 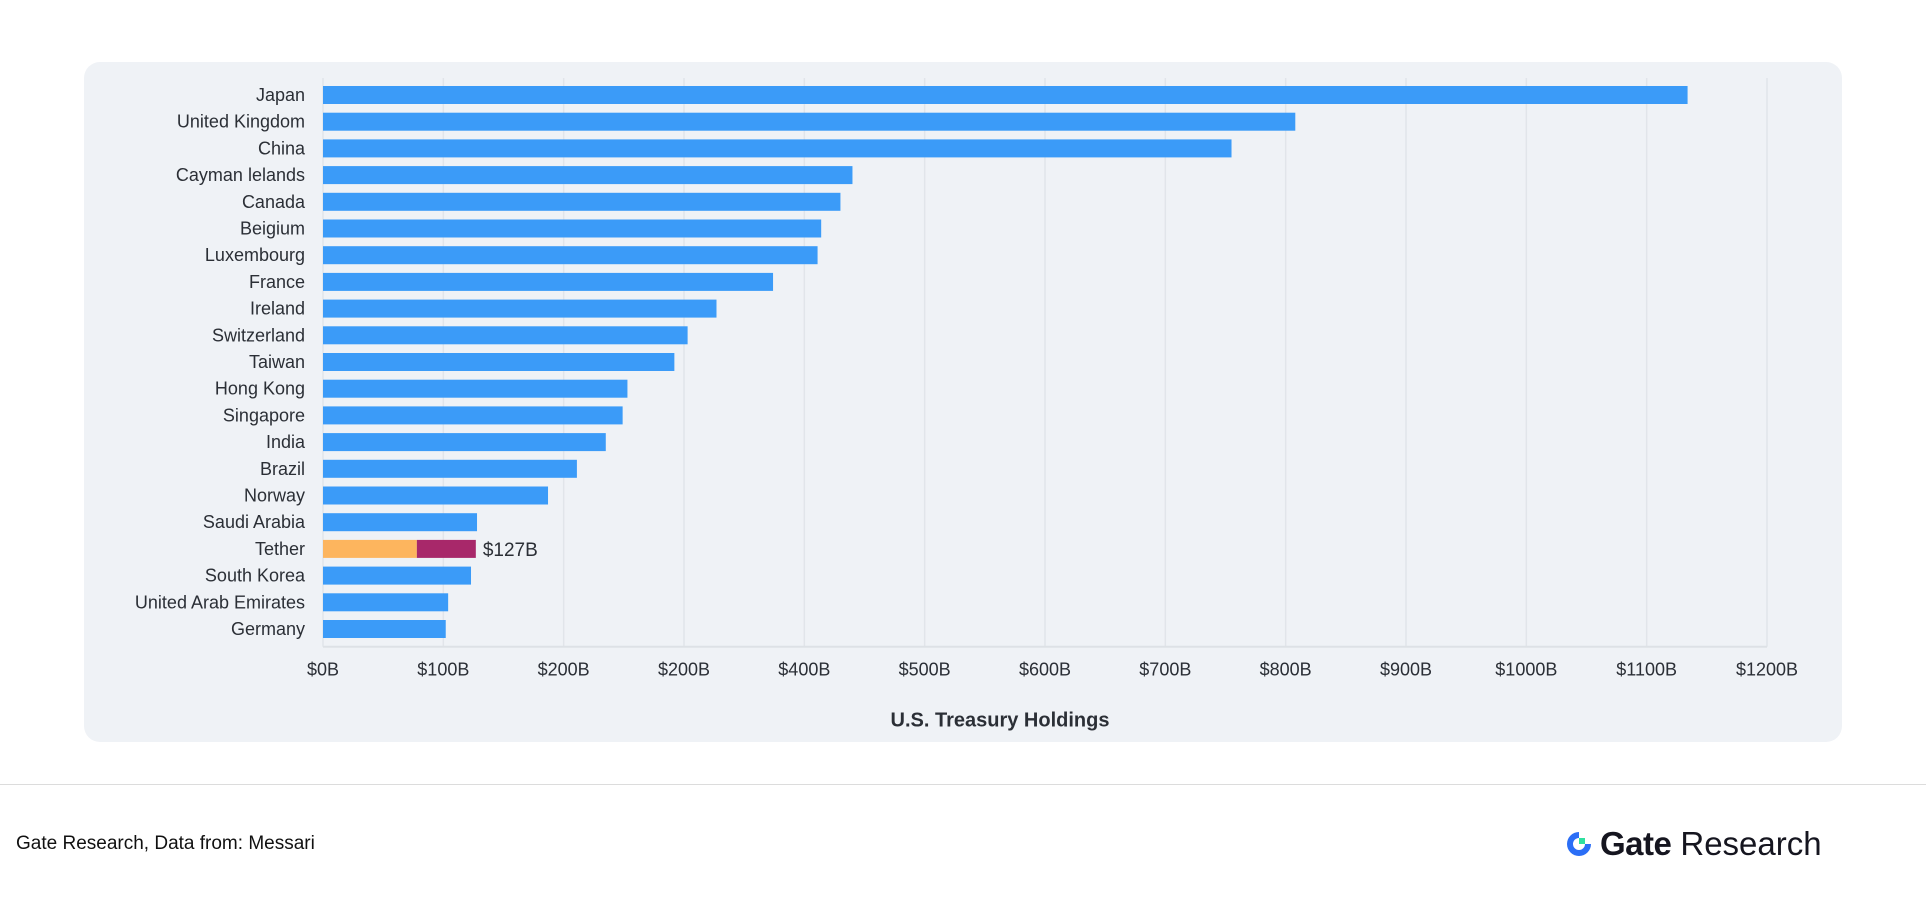 I want to click on bar-south-korea, so click(x=397, y=575).